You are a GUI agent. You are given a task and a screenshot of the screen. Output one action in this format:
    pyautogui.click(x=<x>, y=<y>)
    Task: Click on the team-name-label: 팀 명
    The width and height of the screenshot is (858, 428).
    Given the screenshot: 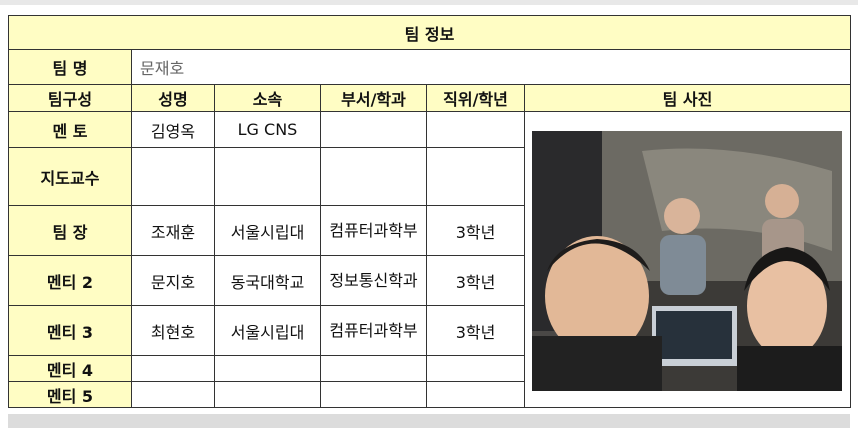 What is the action you would take?
    pyautogui.click(x=70, y=67)
    